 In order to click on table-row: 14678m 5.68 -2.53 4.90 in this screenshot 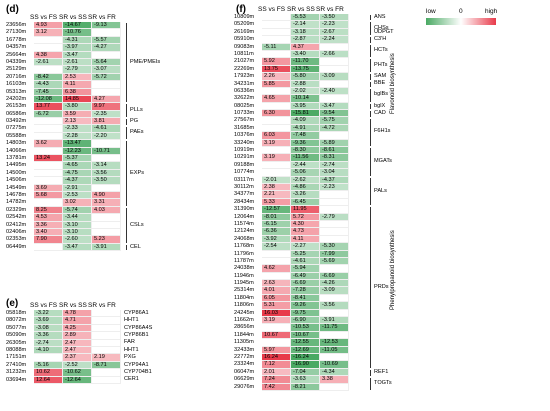, I will do `click(63, 195)`.